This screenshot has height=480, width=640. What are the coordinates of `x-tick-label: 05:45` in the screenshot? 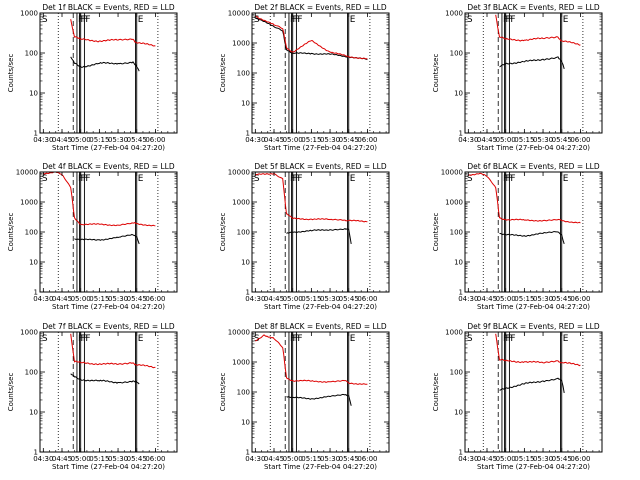 It's located at (562, 140).